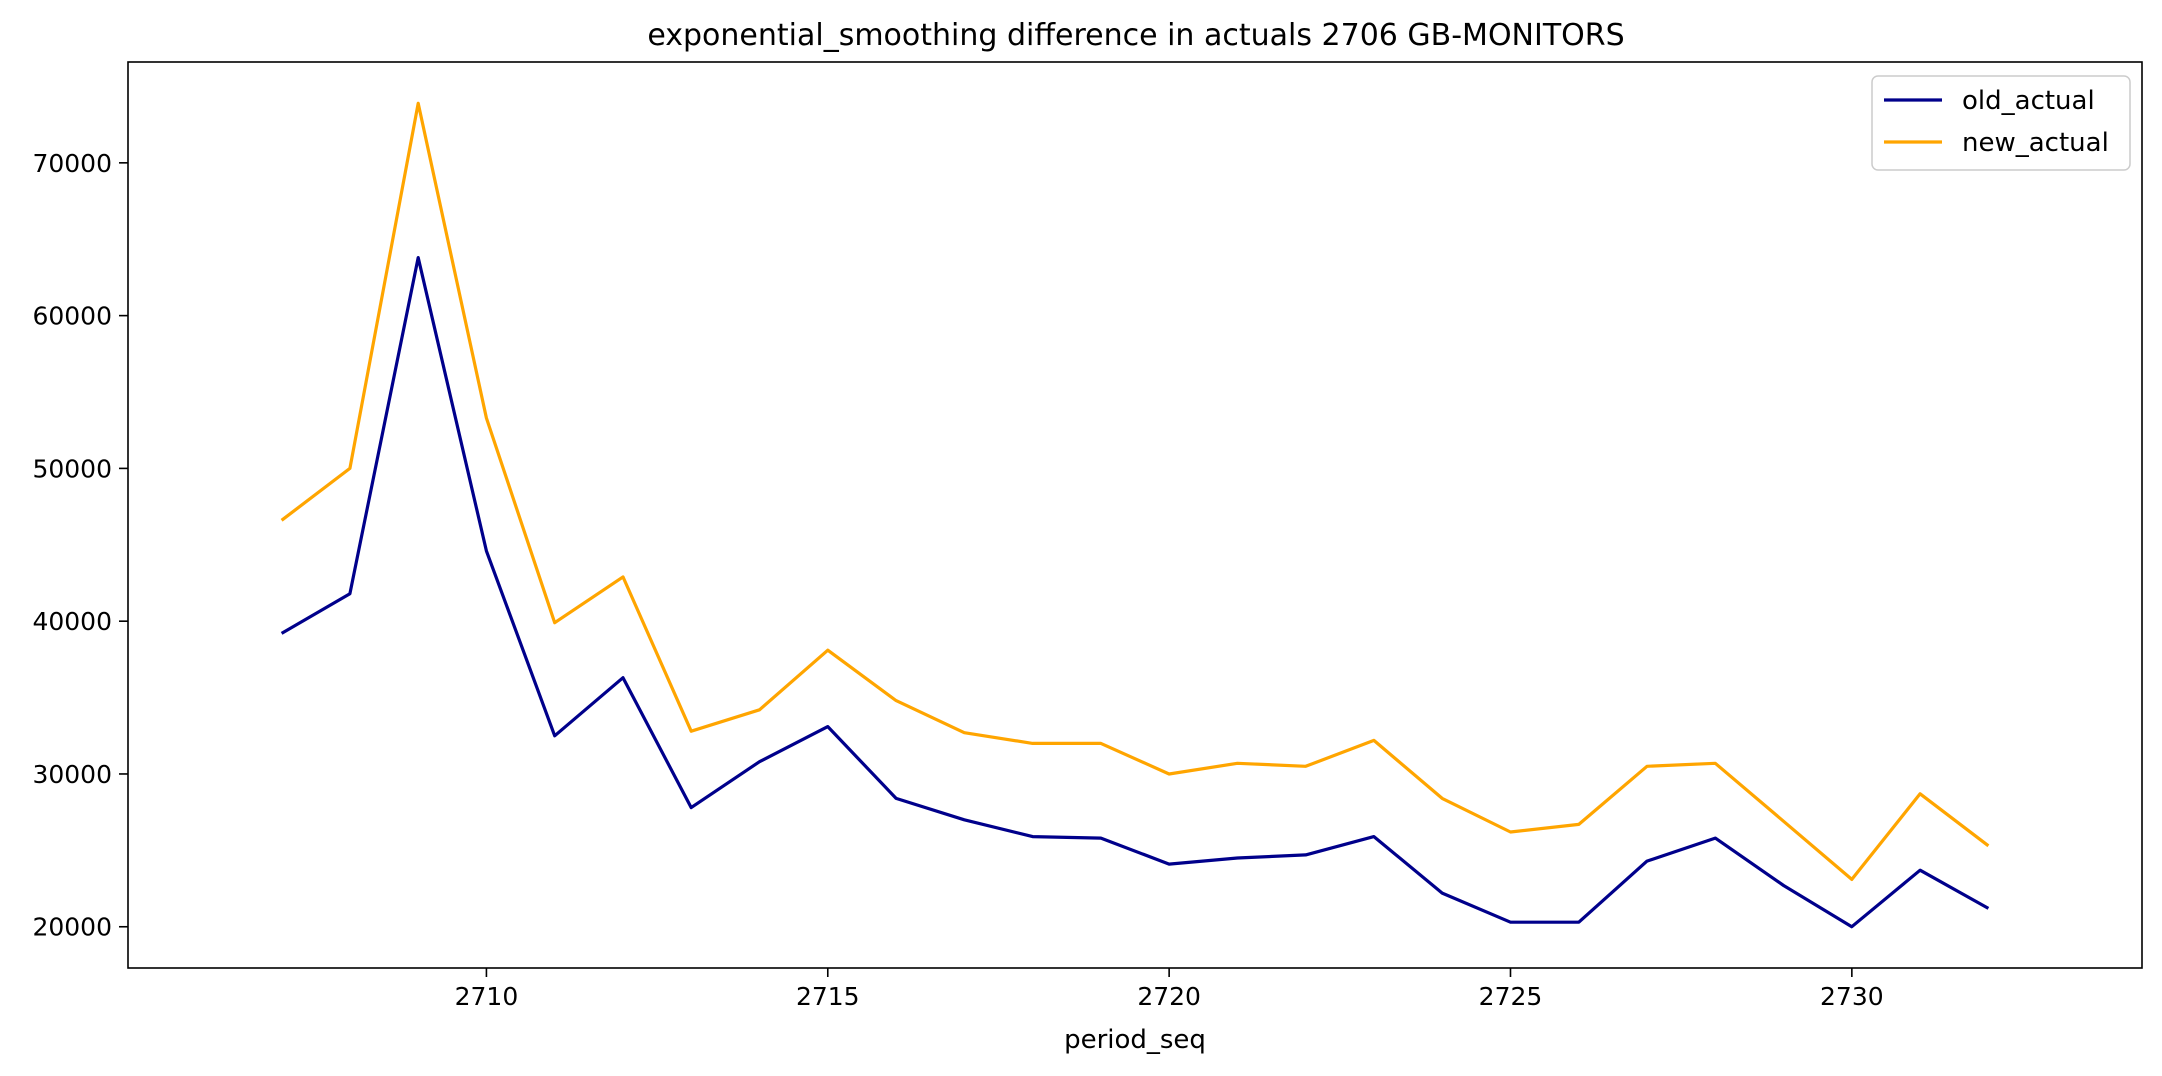  I want to click on y-tick-label: 60000, so click(72, 316).